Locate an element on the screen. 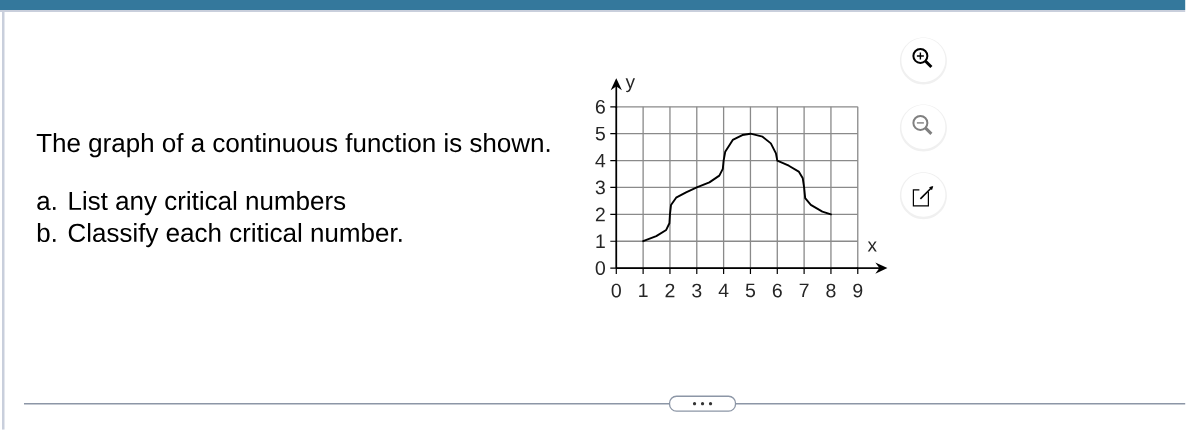  x-tick-label: 7 is located at coordinates (804, 290).